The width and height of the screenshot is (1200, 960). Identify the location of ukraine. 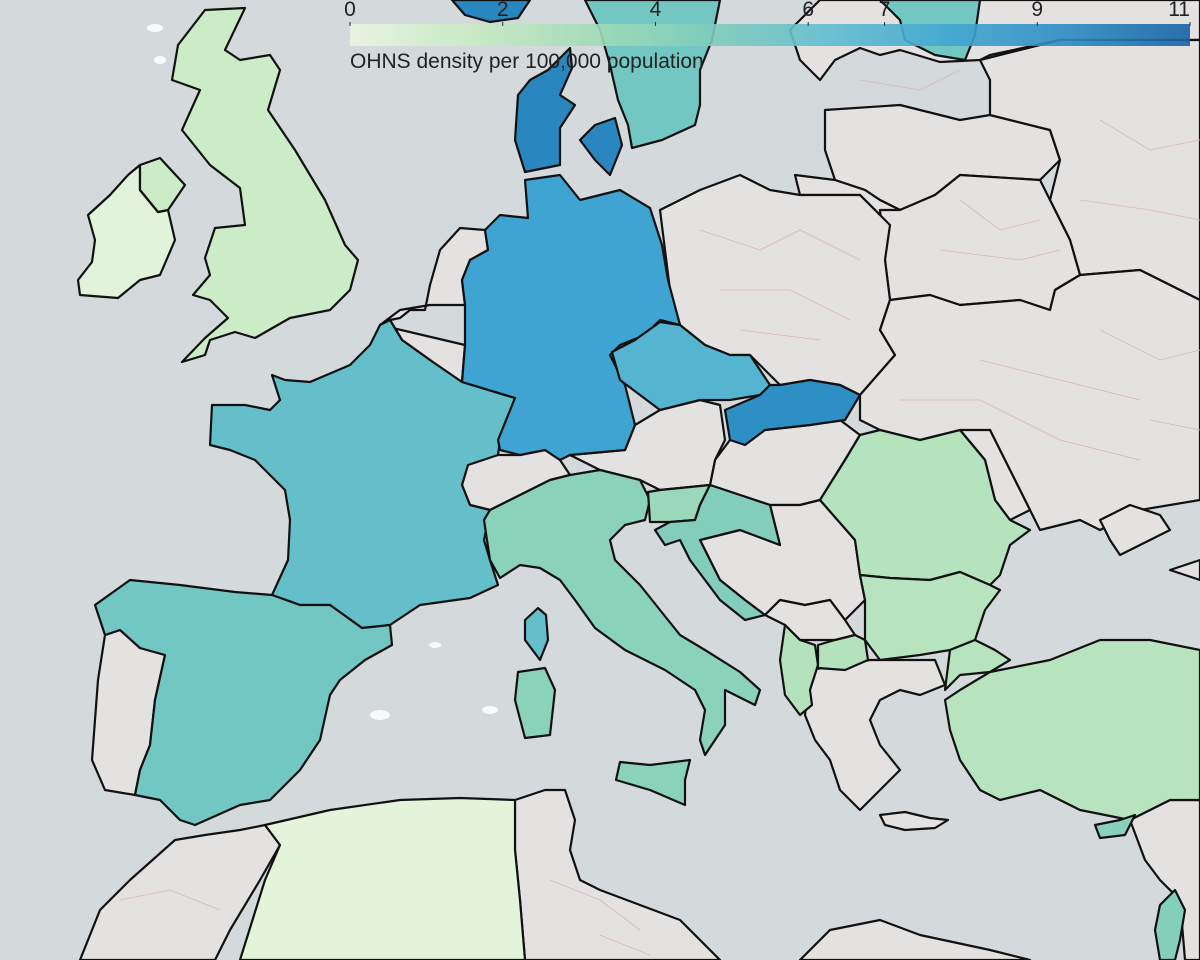
(1029, 400).